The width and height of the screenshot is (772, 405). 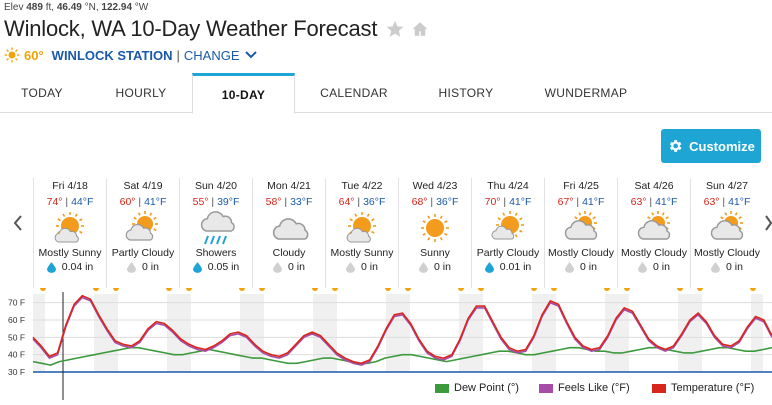 I want to click on sunny-icon, so click(x=435, y=228).